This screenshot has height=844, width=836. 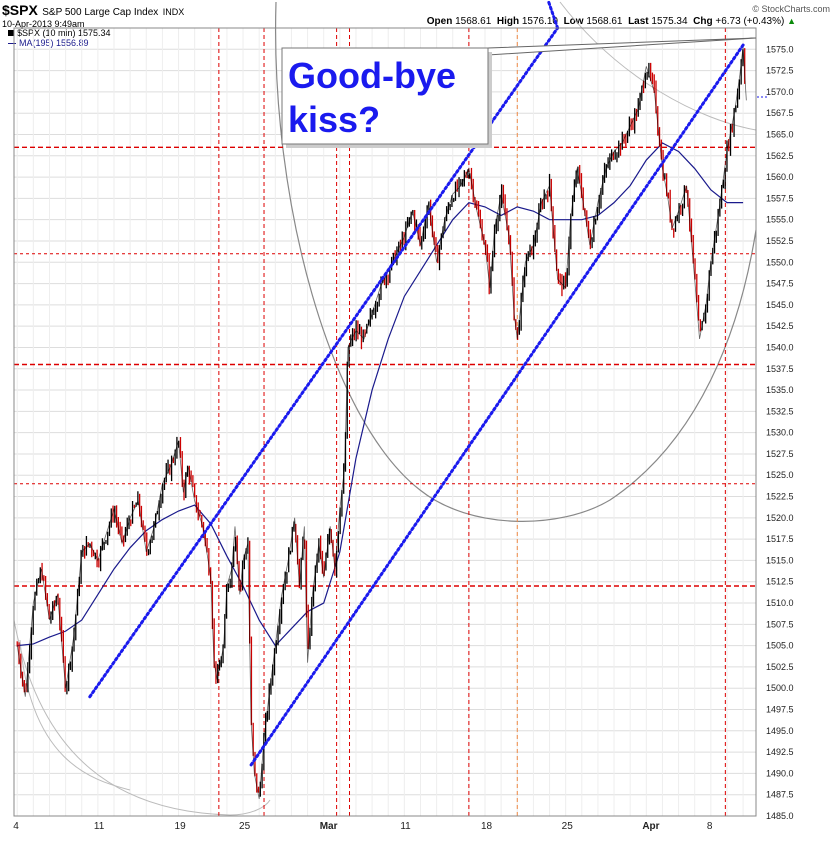 I want to click on chg-value: +6.73 (+0.43%), so click(x=750, y=21).